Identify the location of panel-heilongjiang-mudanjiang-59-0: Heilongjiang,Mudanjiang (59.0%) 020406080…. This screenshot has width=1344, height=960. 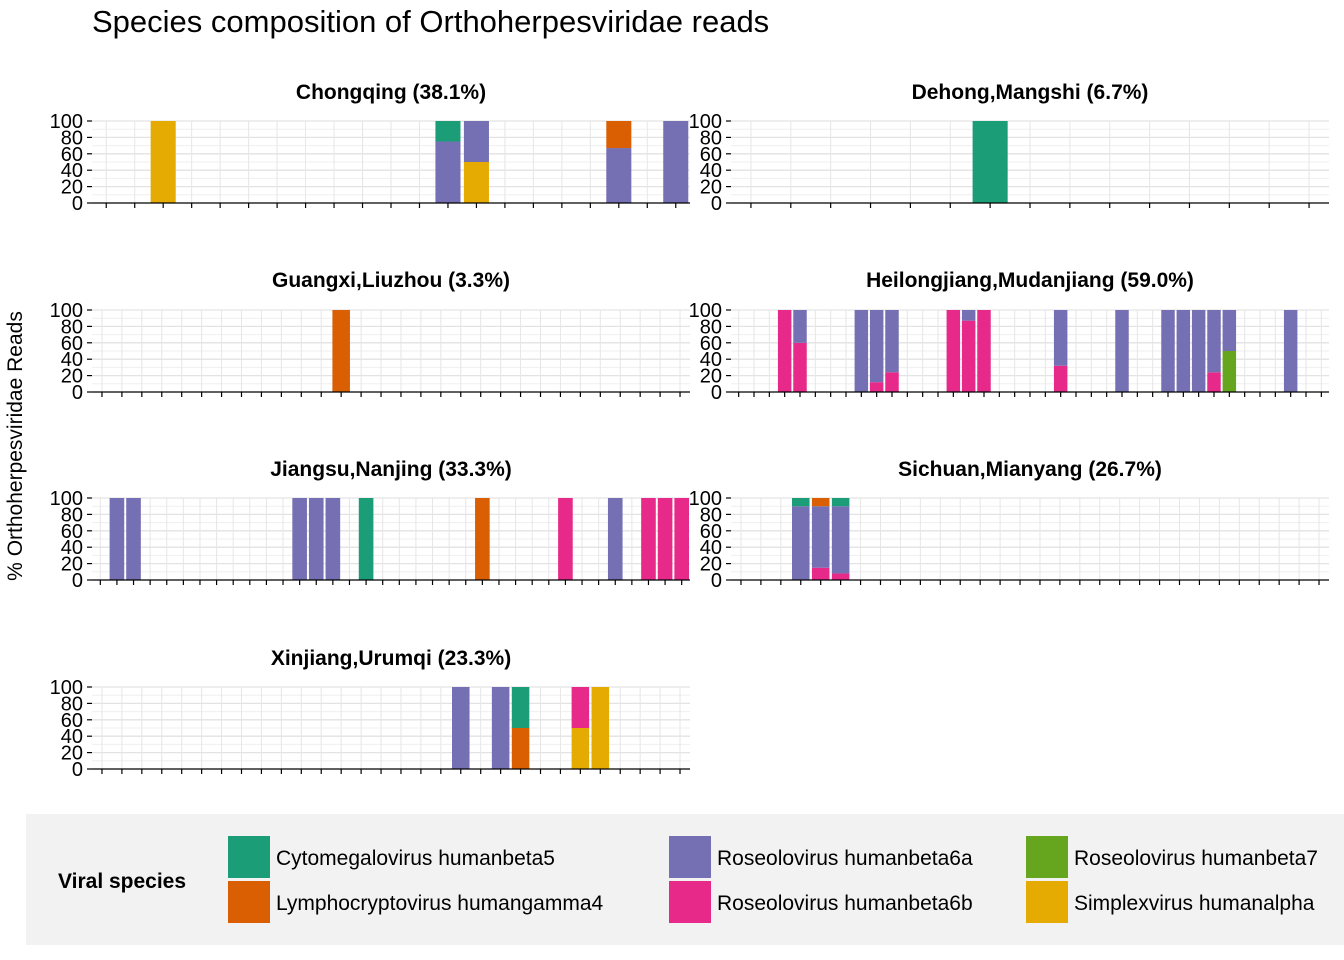
(1009, 336).